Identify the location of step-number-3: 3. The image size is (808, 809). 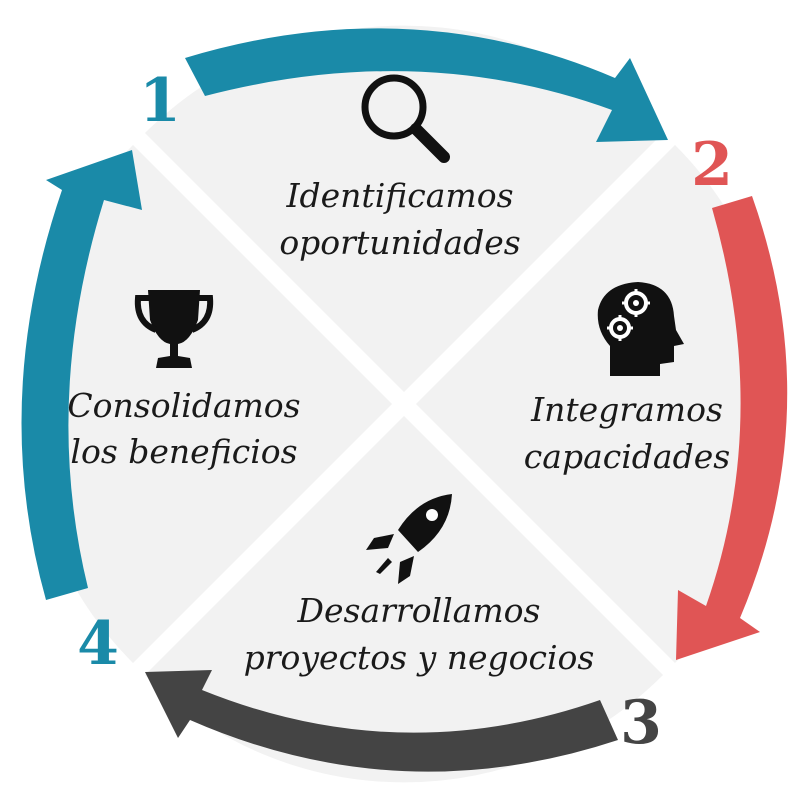
(641, 723).